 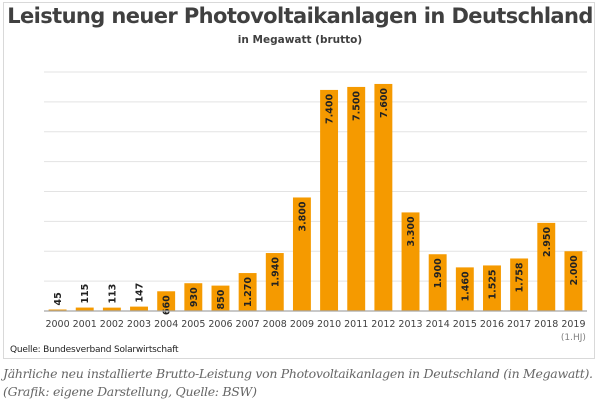 I want to click on data-label: 7.600, so click(x=384, y=103).